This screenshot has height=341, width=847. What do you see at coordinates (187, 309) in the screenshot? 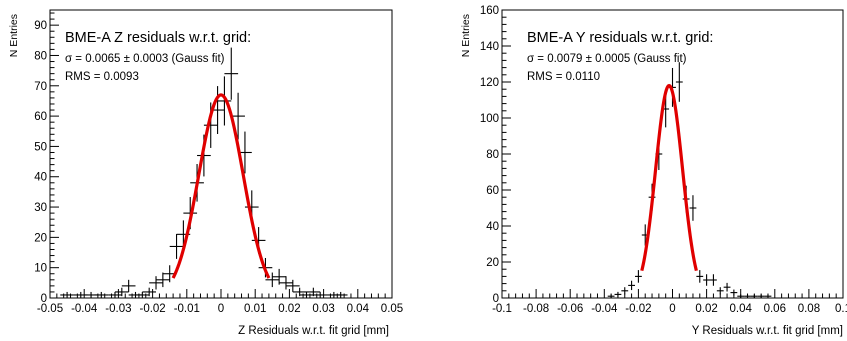
I see `z-x-tick-label: -0.01` at bounding box center [187, 309].